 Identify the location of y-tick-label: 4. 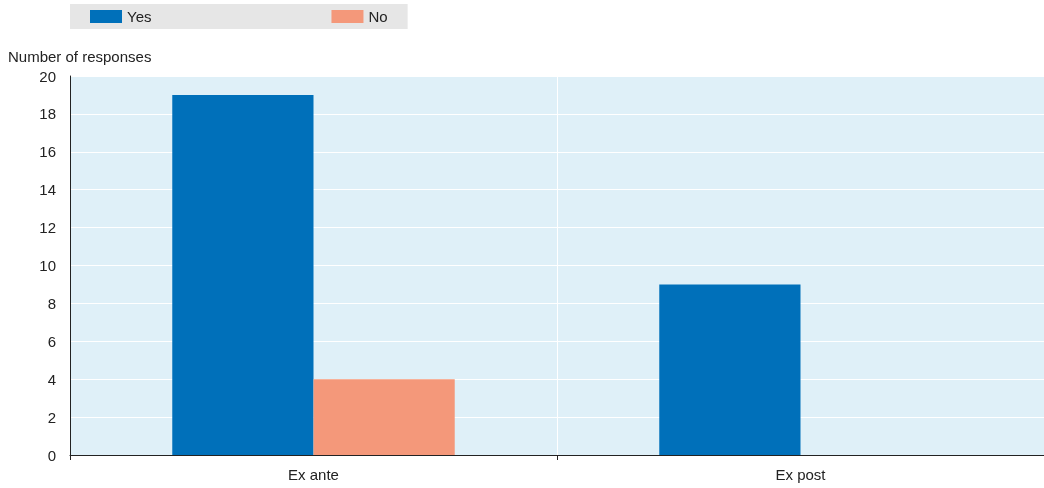
(51, 379).